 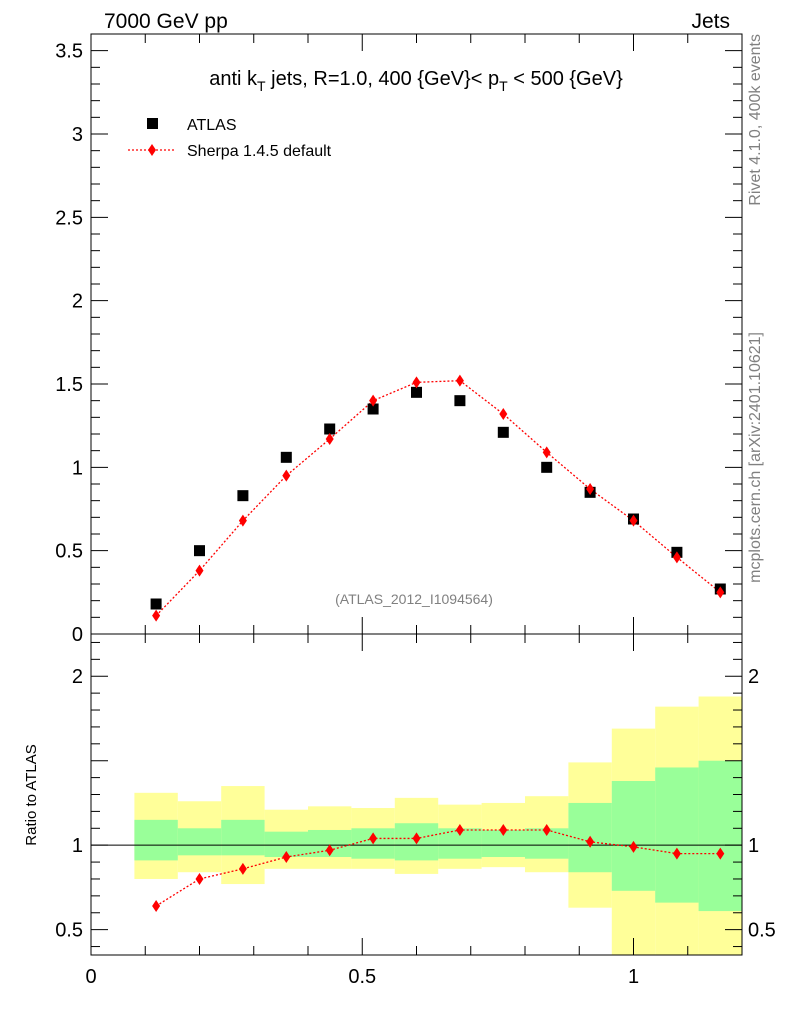 What do you see at coordinates (259, 151) in the screenshot?
I see `legend-sherpa-label: Sherpa 1.4.5 default` at bounding box center [259, 151].